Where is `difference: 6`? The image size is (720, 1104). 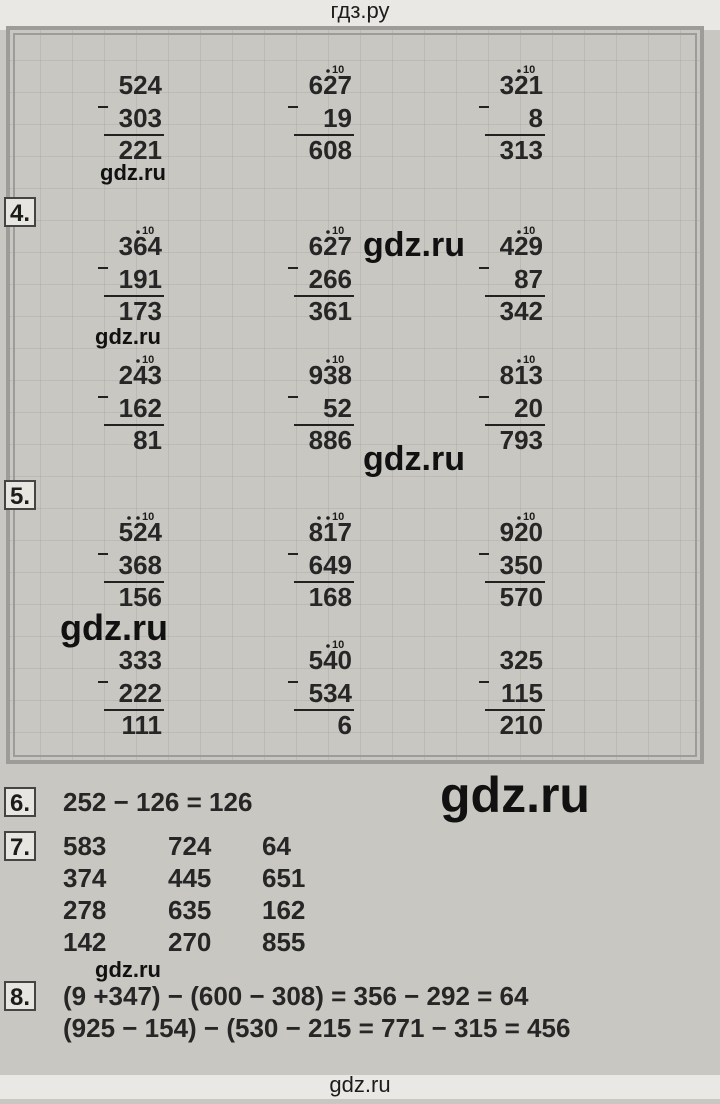
difference: 6 is located at coordinates (345, 725).